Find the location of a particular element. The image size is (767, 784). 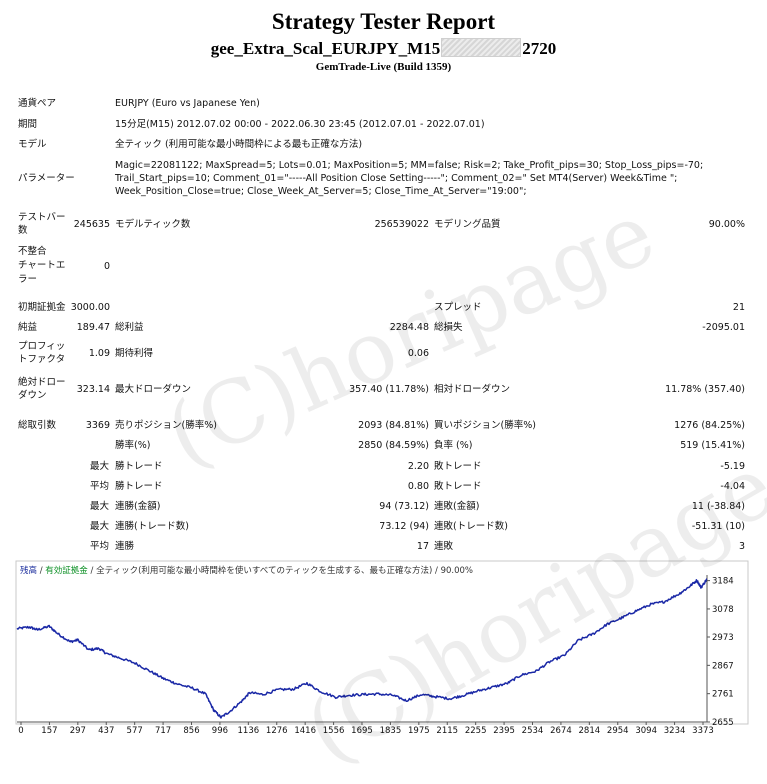

net-label: 純益 is located at coordinates (28, 327).